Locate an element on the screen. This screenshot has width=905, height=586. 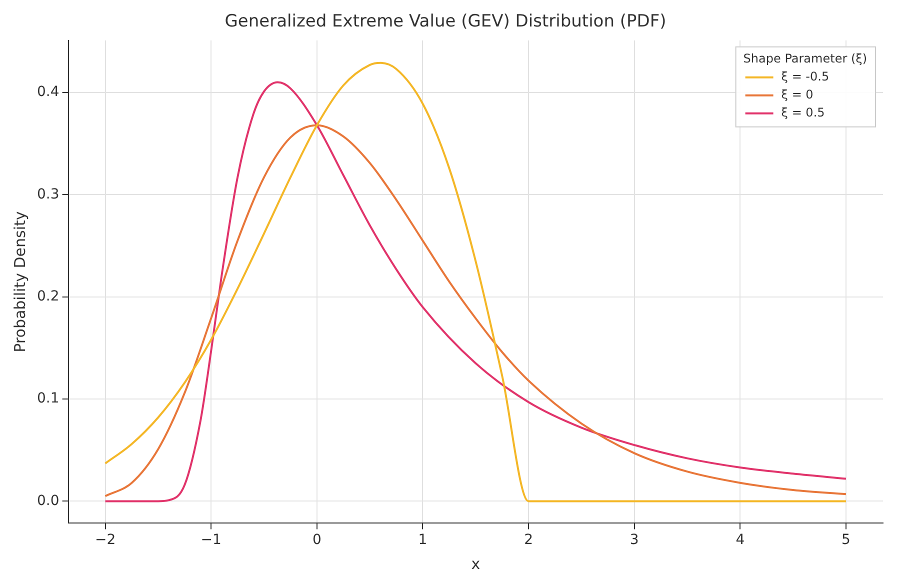
legend-label: ξ = -0.5 is located at coordinates (805, 77).